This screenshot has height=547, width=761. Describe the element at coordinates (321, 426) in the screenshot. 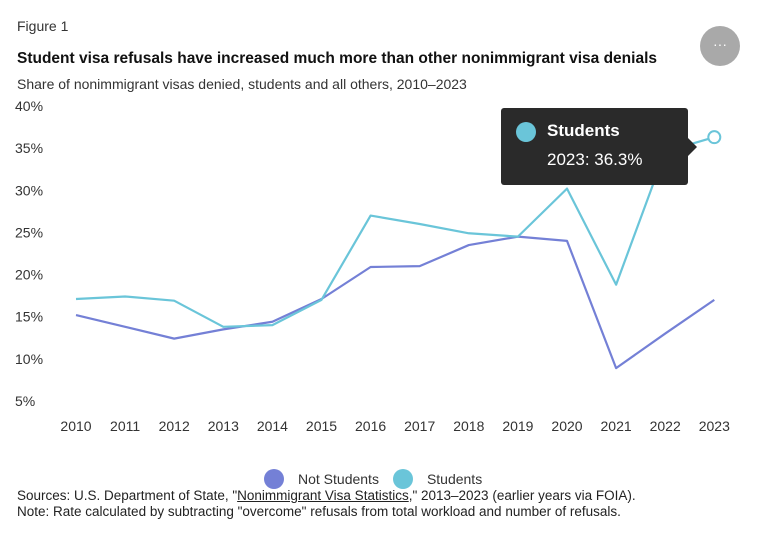

I see `x-tick-label: 2015` at that location.